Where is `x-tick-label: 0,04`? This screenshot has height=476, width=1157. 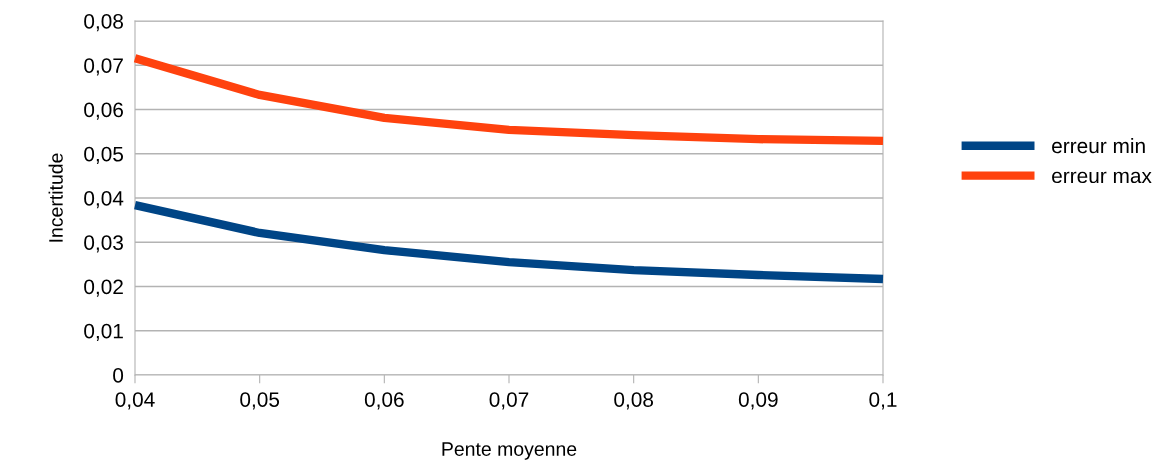 x-tick-label: 0,04 is located at coordinates (135, 401).